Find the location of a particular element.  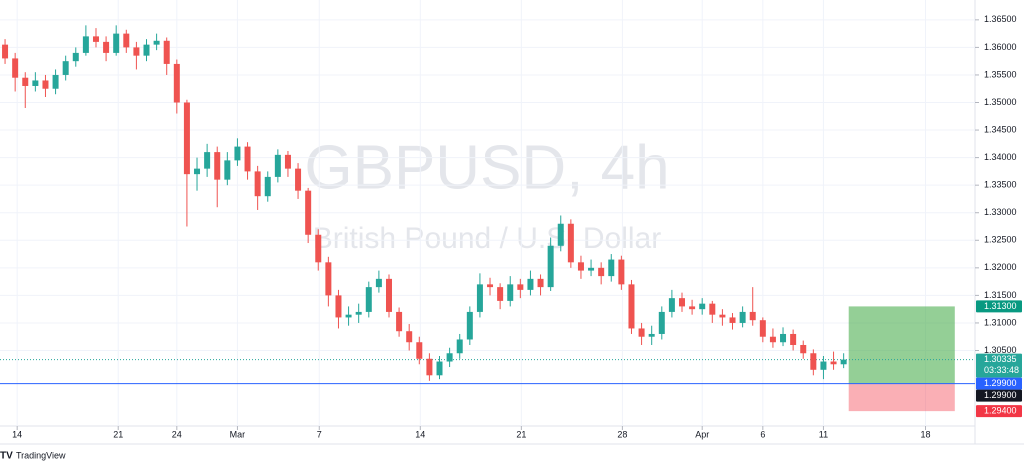

y-tick-label: 1.32000 is located at coordinates (1000, 267).